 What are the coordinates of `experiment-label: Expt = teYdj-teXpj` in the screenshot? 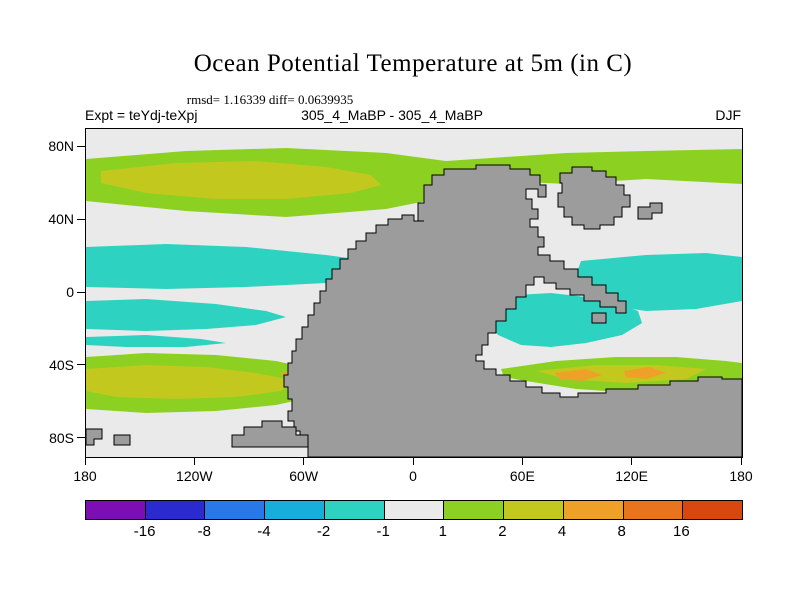 It's located at (141, 115).